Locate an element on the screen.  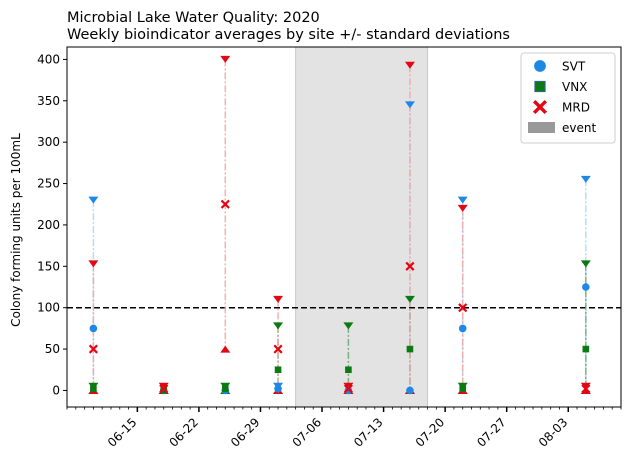
legend: SVT VNX MRD event is located at coordinates (568, 98).